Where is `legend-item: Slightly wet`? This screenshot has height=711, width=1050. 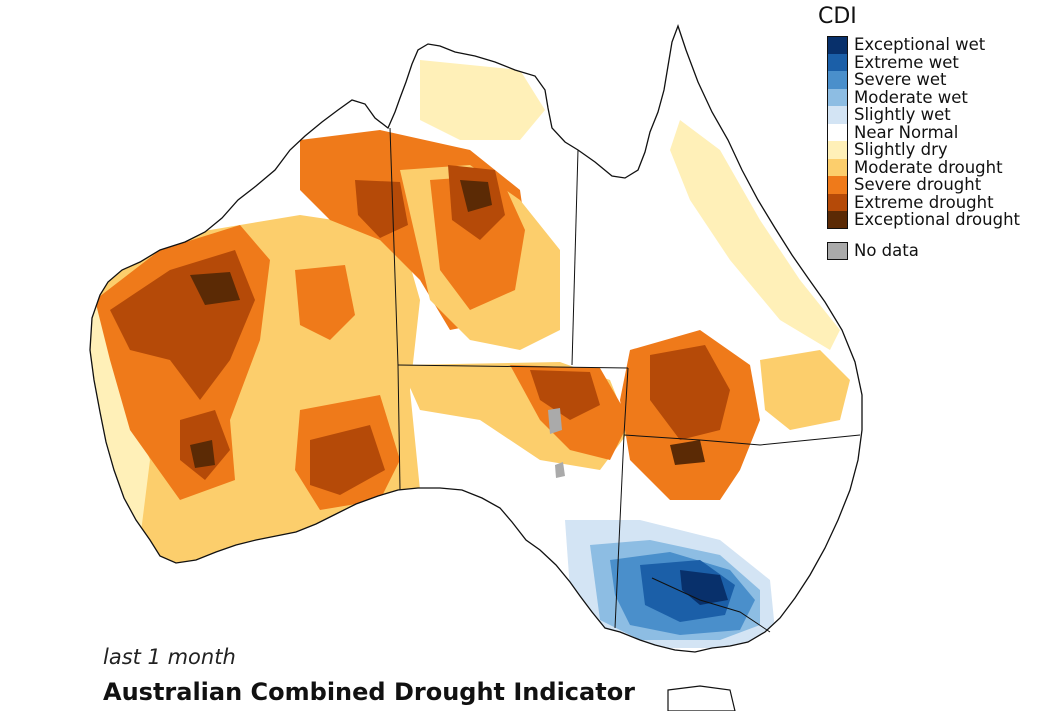 legend-item: Slightly wet is located at coordinates (930, 115).